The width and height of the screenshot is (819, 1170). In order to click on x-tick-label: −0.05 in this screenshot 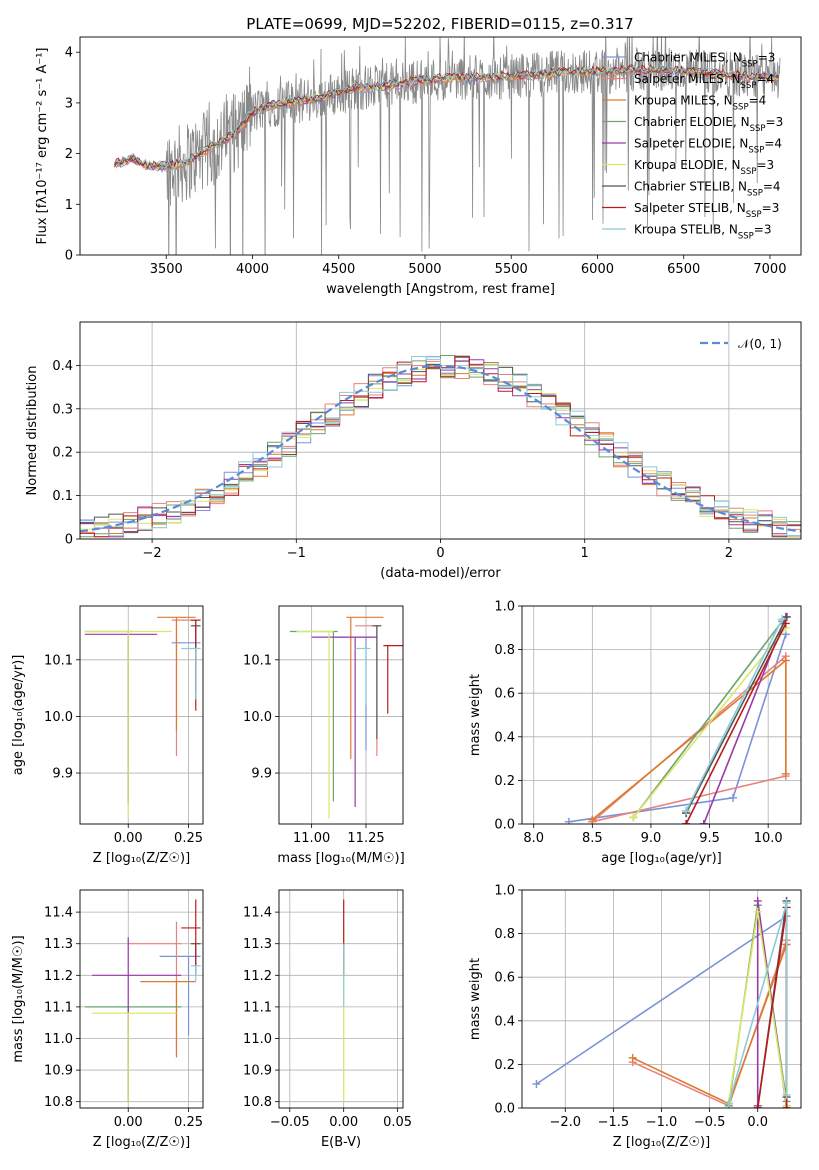, I will do `click(290, 1122)`.